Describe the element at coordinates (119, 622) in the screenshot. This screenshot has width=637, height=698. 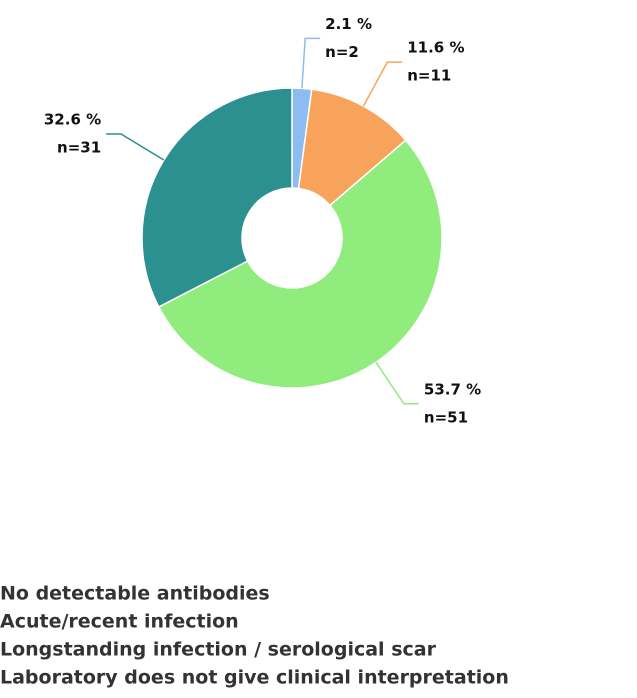
I see `legend-item: Acute/recent infection` at that location.